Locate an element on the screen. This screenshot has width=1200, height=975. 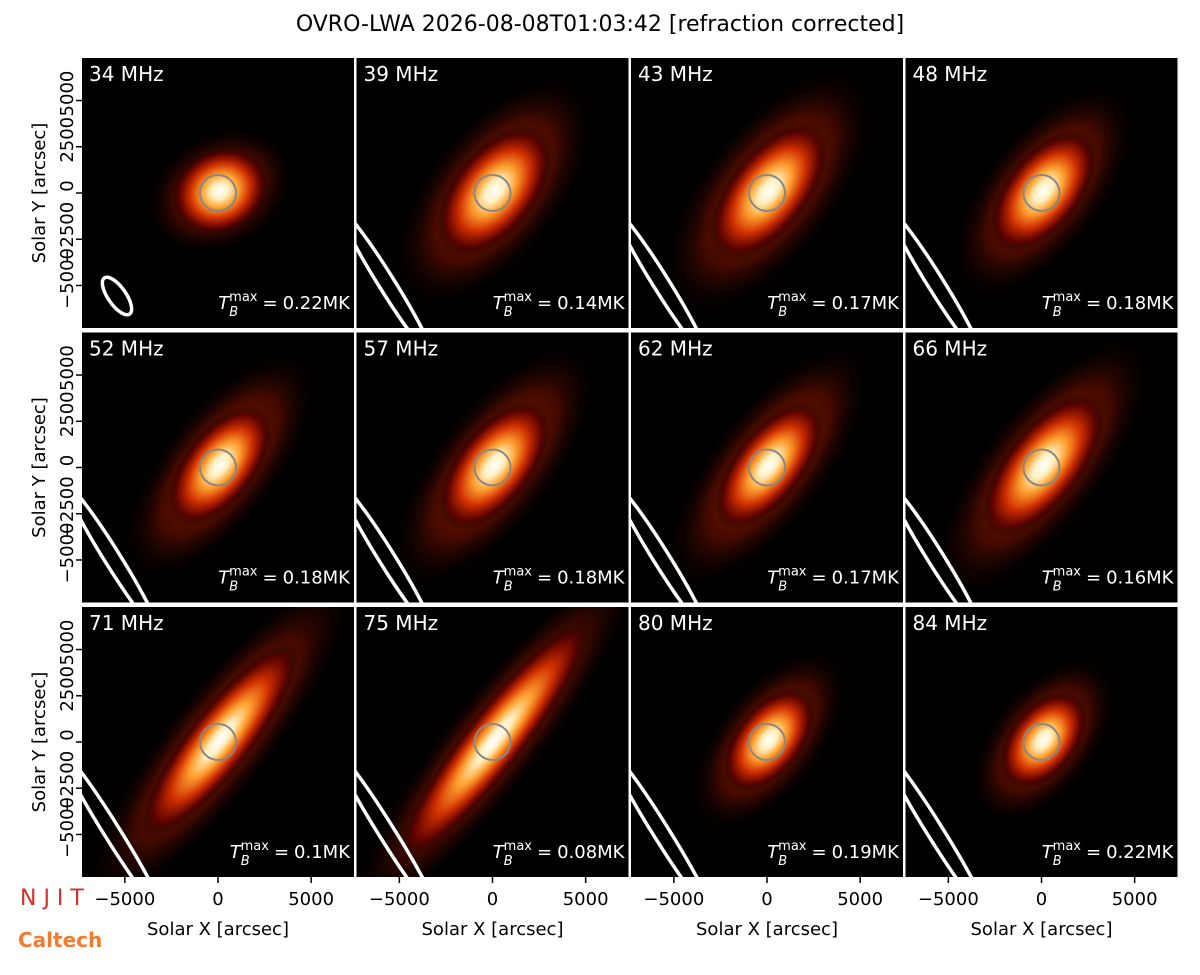
panel: 39 MHz TBmax = 0.14MK is located at coordinates (492, 193).